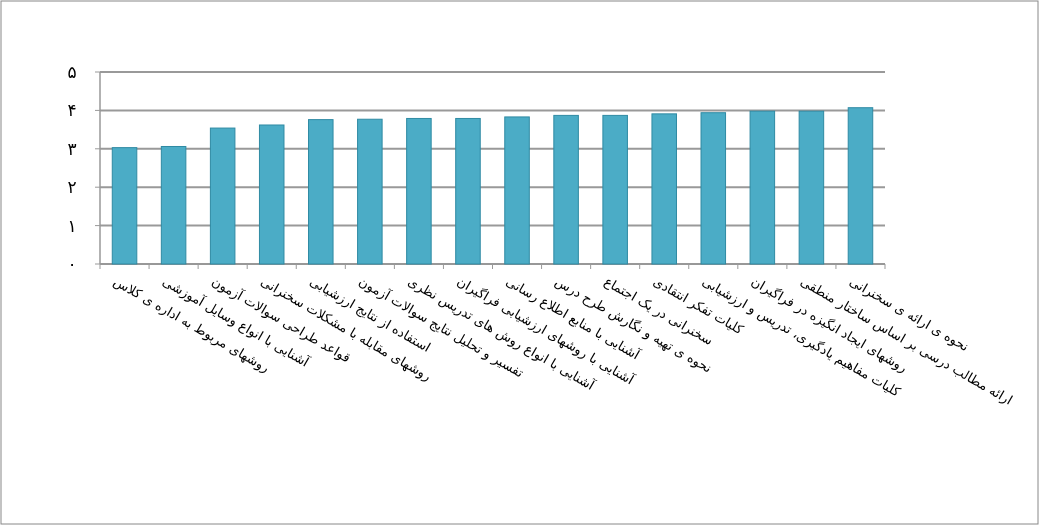 This screenshot has height=525, width=1039. What do you see at coordinates (72, 225) in the screenshot?
I see `y-tick-label: ۱` at bounding box center [72, 225].